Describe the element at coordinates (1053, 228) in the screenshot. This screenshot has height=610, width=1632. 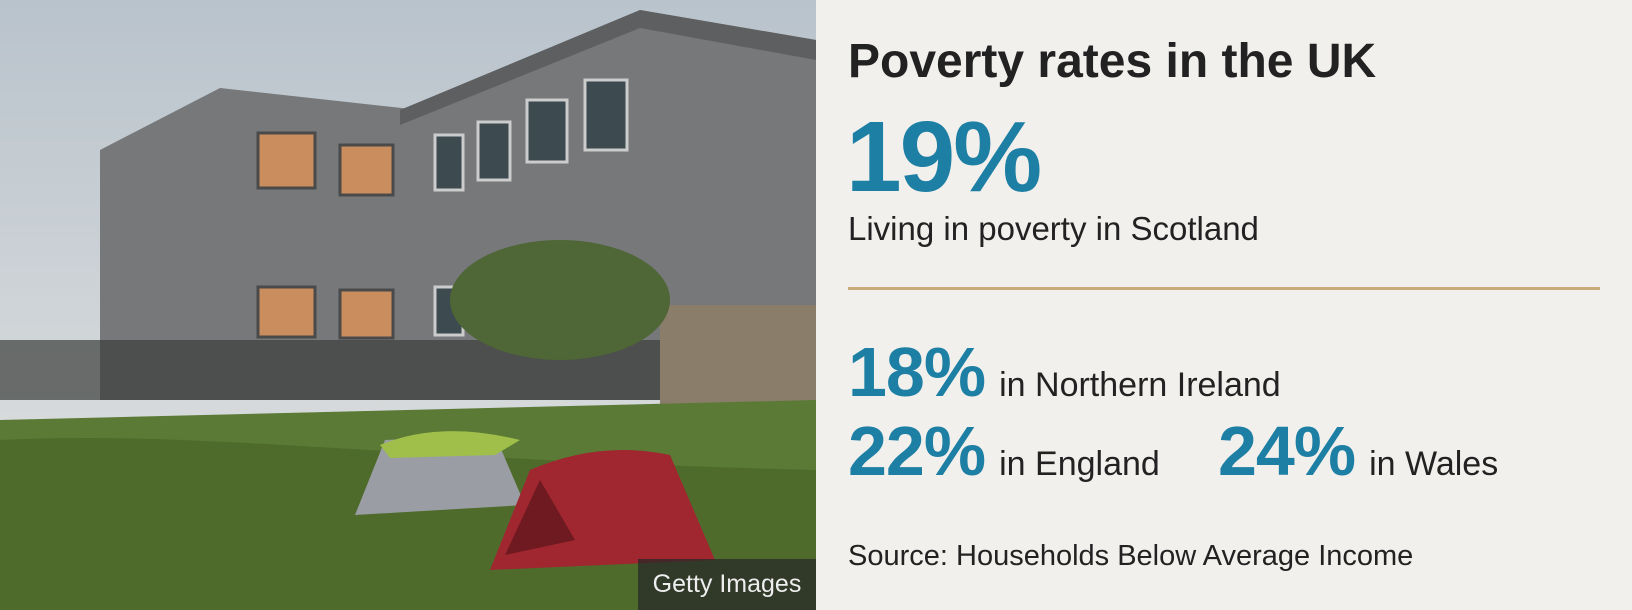
I see `headline-label: Living in poverty in Scotland` at that location.